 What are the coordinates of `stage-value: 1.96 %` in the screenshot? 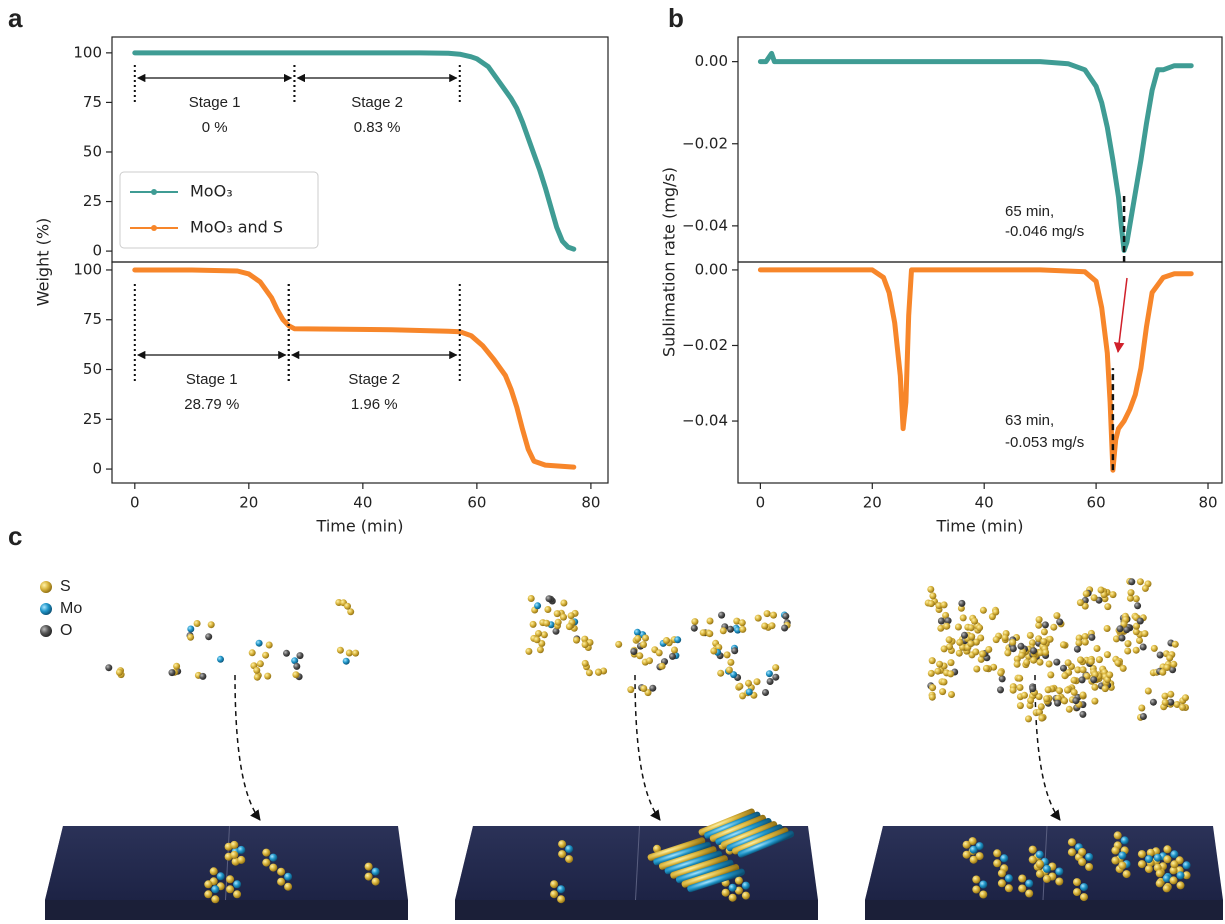 It's located at (374, 404).